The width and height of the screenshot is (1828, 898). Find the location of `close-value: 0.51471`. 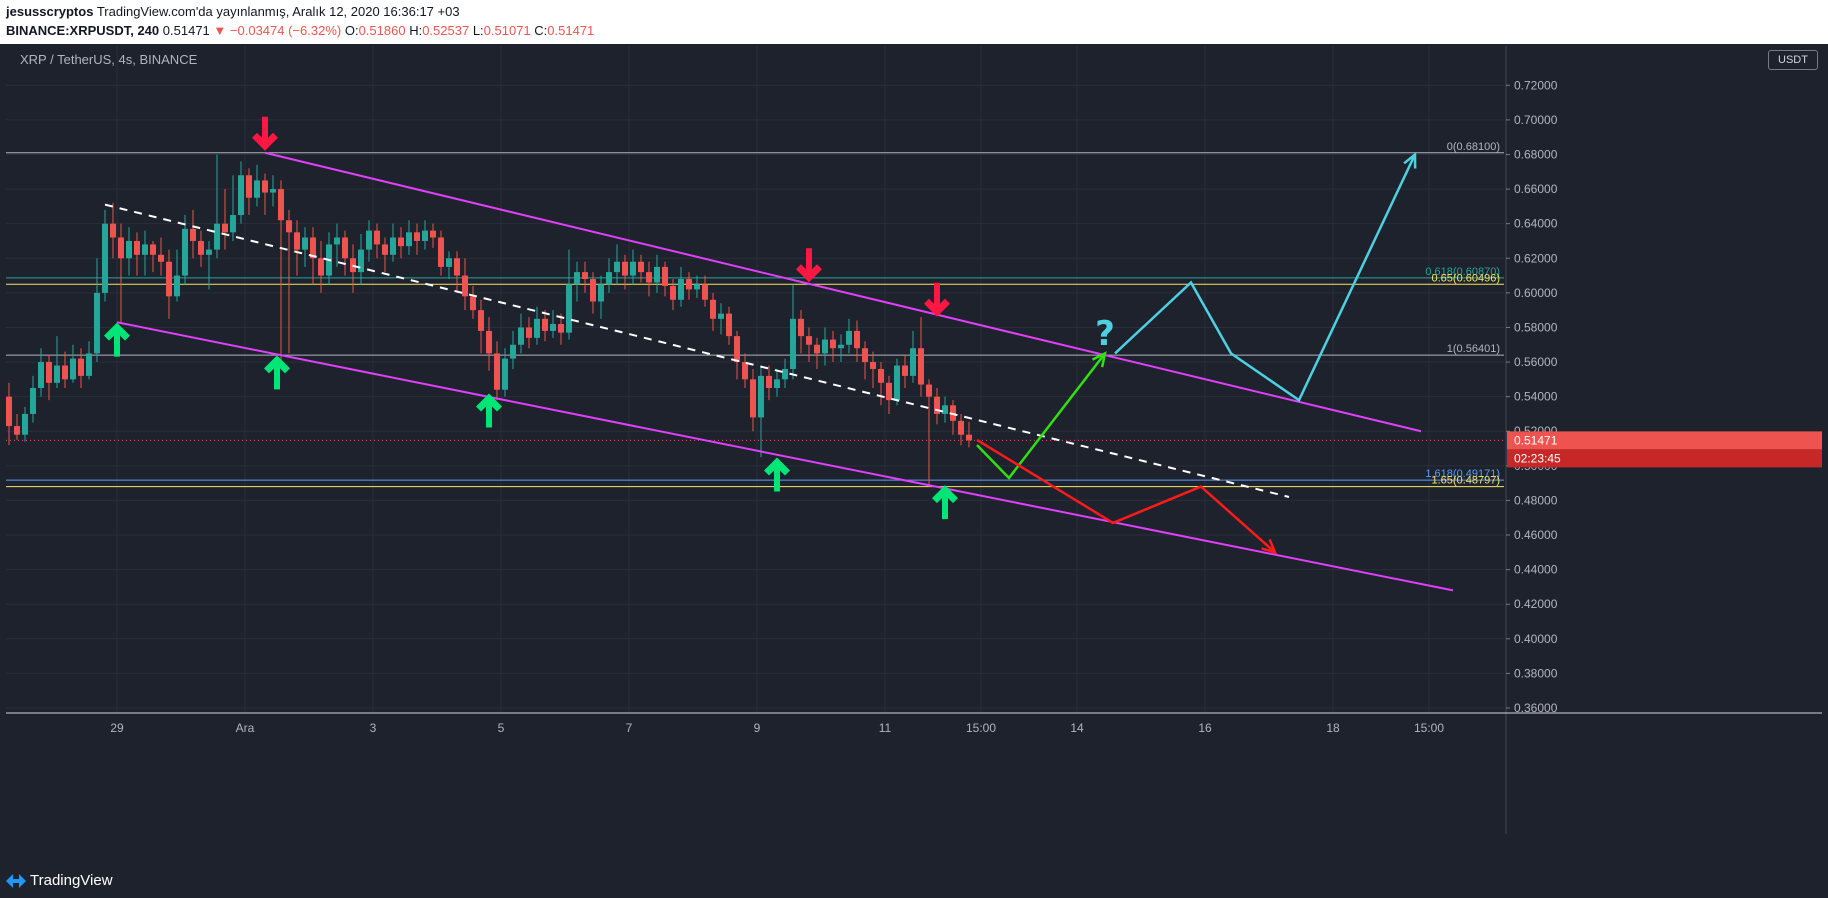

close-value: 0.51471 is located at coordinates (571, 30).